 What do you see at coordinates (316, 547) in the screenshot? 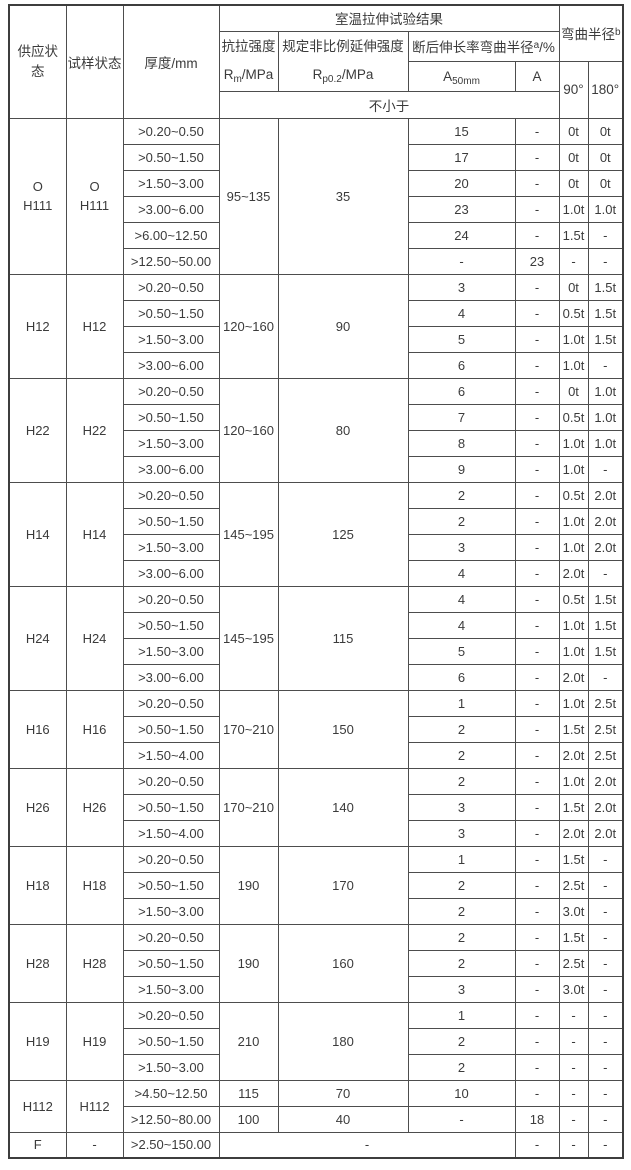
I see `table-row: >1.50~3.00 3-1.0t 2.0t` at bounding box center [316, 547].